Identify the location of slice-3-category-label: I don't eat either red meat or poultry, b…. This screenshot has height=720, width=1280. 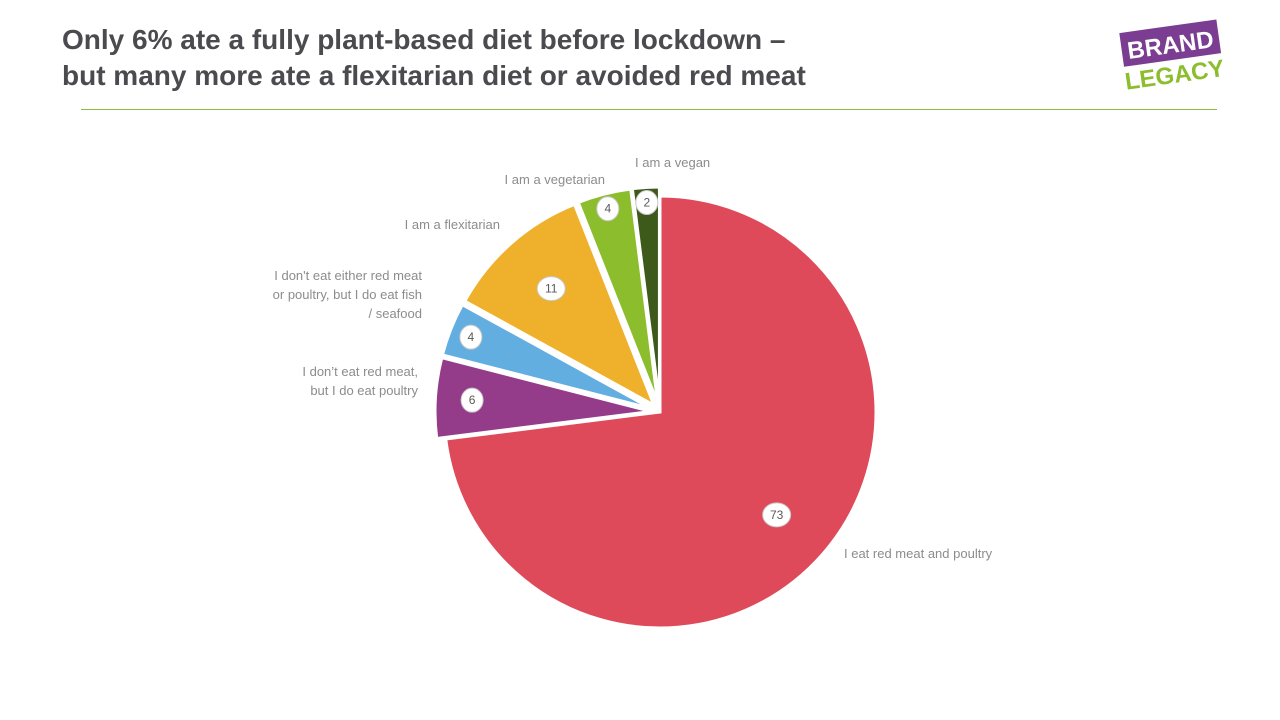
(348, 294).